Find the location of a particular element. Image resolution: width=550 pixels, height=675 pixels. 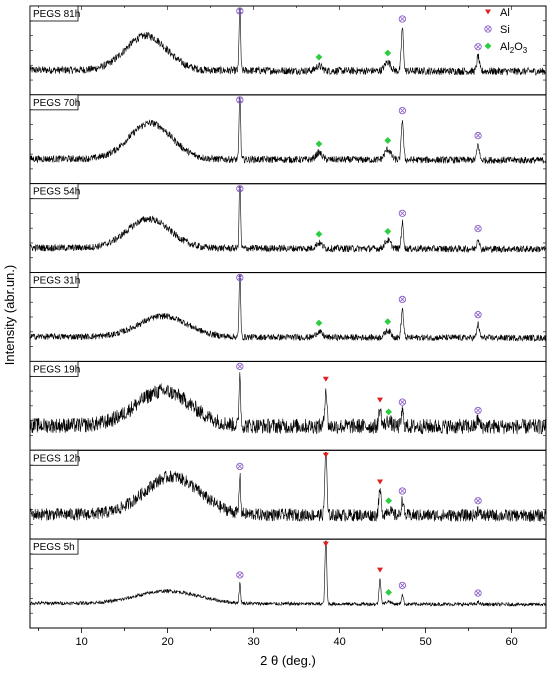

panel-label: PEGS 31h is located at coordinates (54, 280).